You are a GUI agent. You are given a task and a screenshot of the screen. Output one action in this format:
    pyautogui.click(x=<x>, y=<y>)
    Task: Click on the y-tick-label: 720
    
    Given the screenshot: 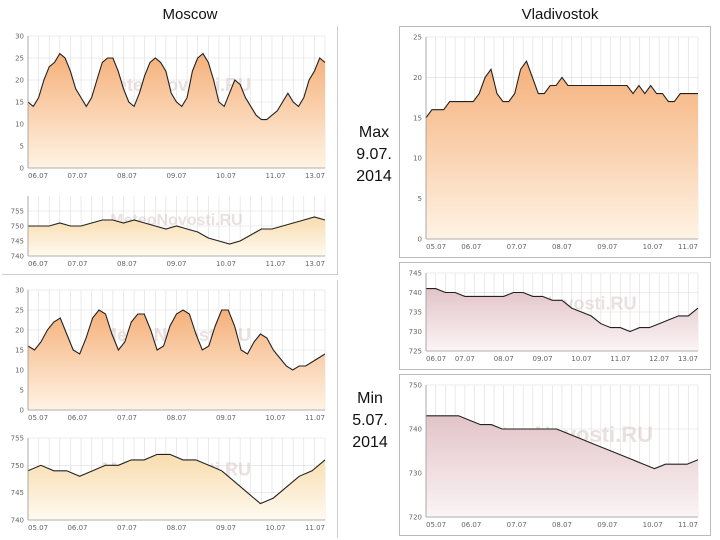 What is the action you would take?
    pyautogui.click(x=415, y=518)
    